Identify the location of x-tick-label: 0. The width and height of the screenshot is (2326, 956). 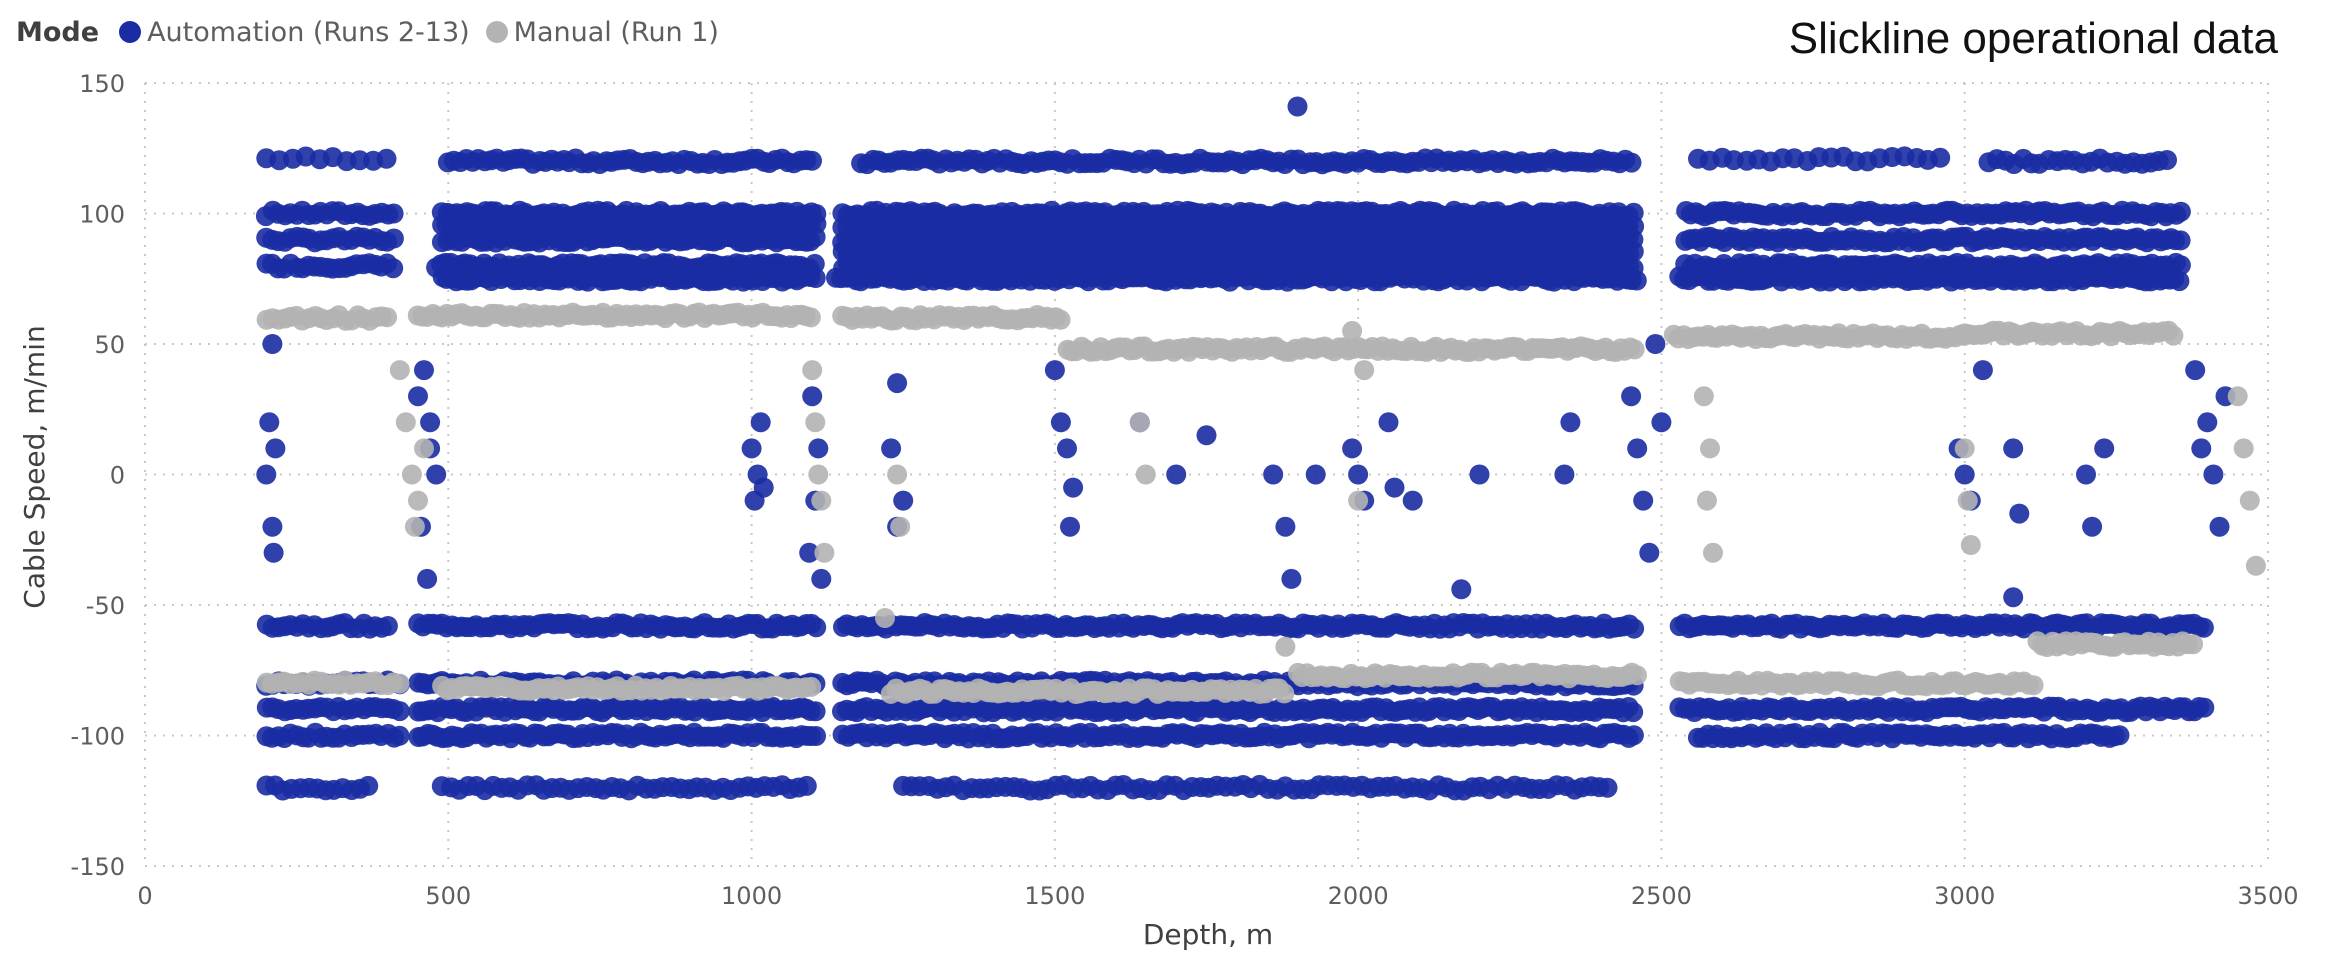
(144, 896).